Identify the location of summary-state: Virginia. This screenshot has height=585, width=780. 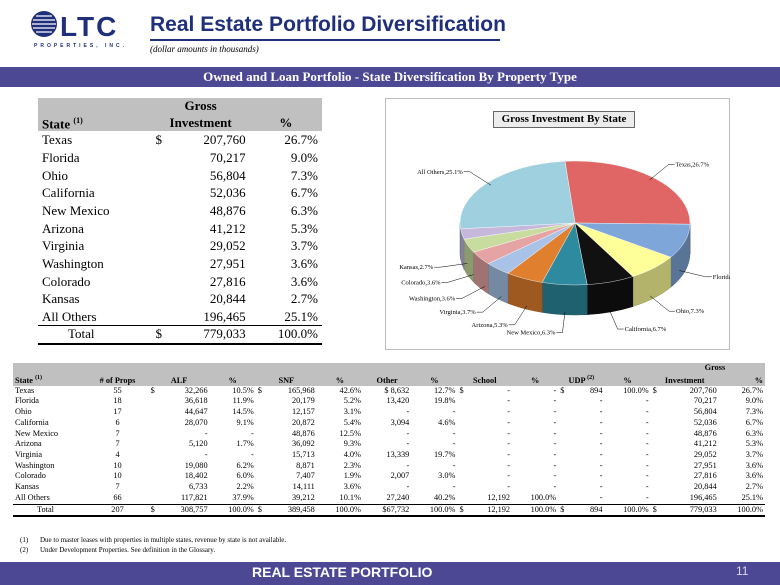
(63, 246).